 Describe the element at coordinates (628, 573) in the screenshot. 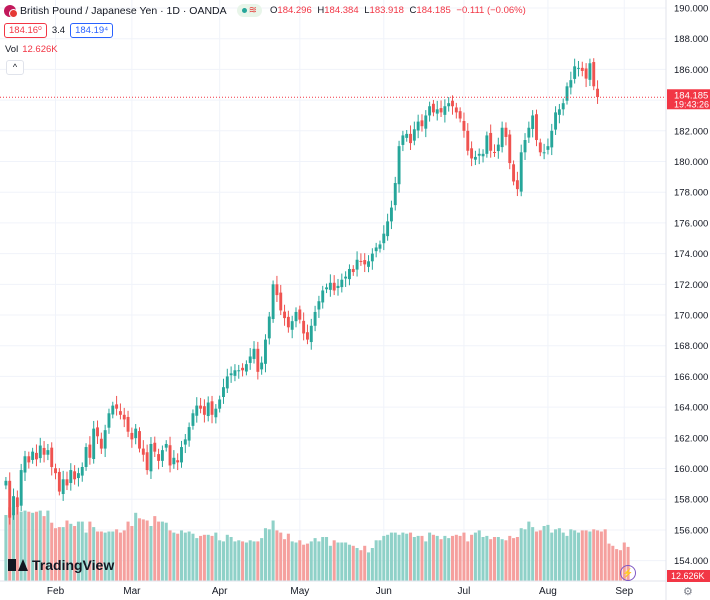

I see `lightning-icon: ⚡` at that location.